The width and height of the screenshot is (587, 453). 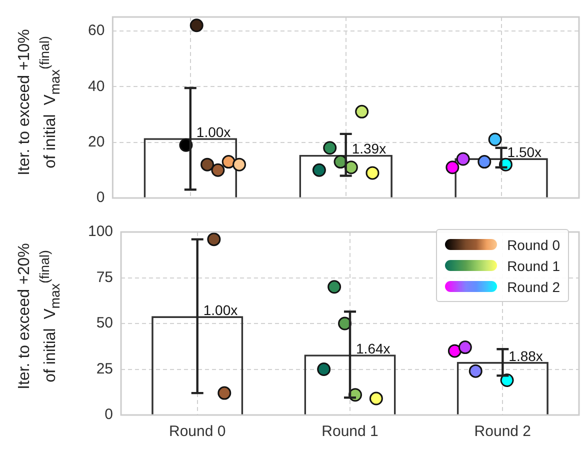 I want to click on x-tick-label: Round 1, so click(x=350, y=431).